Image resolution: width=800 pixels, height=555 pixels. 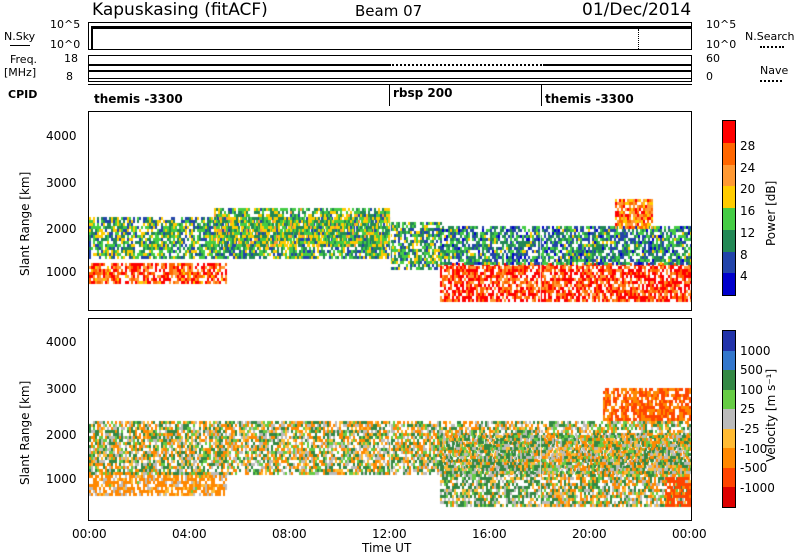 What do you see at coordinates (20, 72) in the screenshot?
I see `freq-unit: [MHz]` at bounding box center [20, 72].